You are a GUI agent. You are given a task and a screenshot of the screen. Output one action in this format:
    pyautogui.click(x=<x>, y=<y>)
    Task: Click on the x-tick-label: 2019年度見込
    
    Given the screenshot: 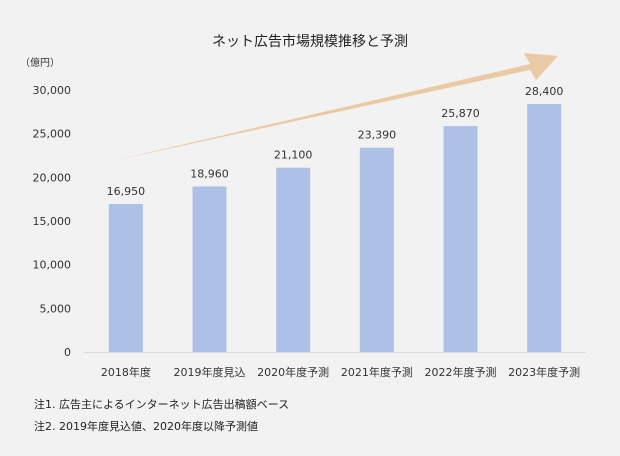 What is the action you would take?
    pyautogui.click(x=210, y=372)
    